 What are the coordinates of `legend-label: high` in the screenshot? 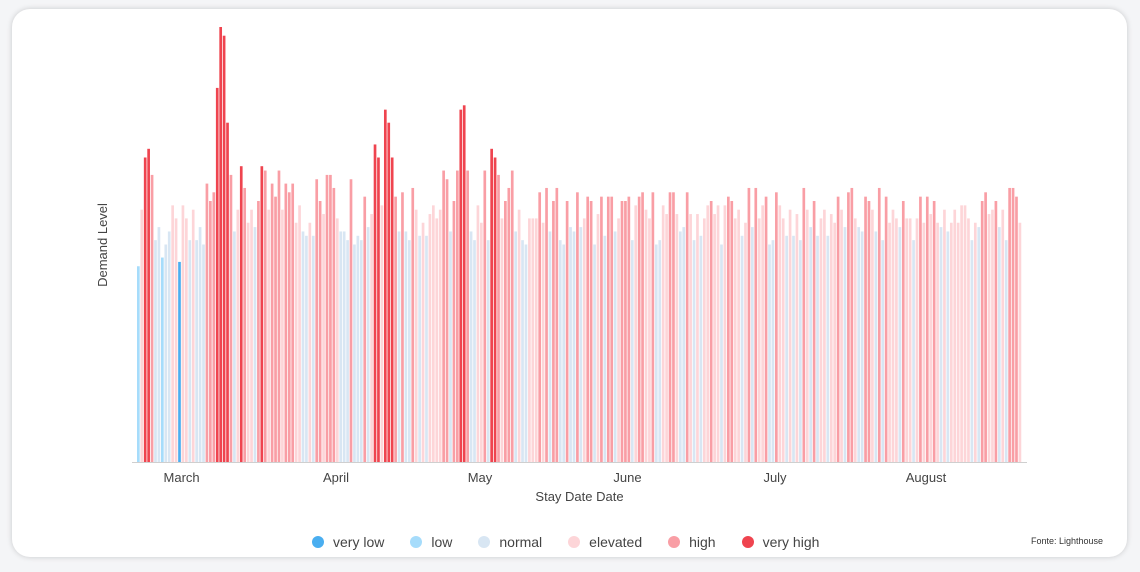 It's located at (702, 542).